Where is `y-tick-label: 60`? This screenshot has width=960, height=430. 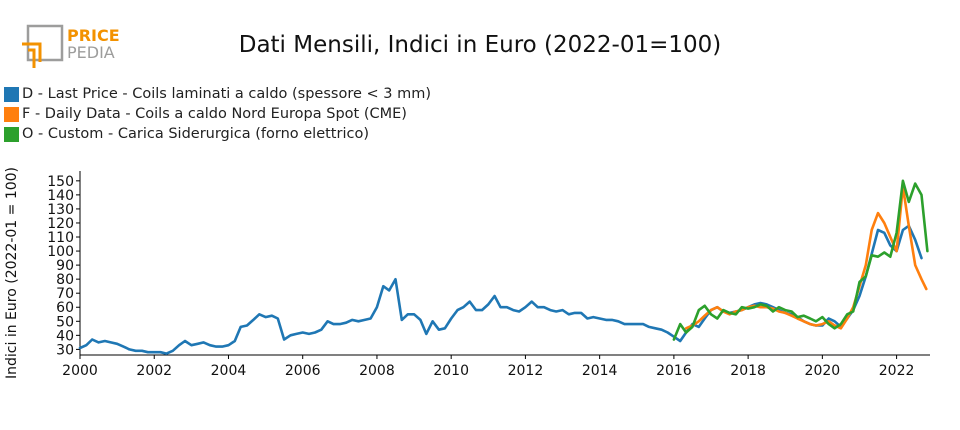
y-tick-label: 60 is located at coordinates (65, 308).